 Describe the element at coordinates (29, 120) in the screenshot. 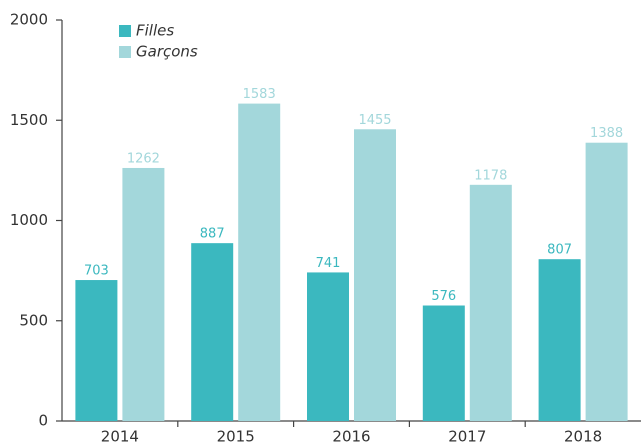

I see `y-tick-label: 1500` at that location.